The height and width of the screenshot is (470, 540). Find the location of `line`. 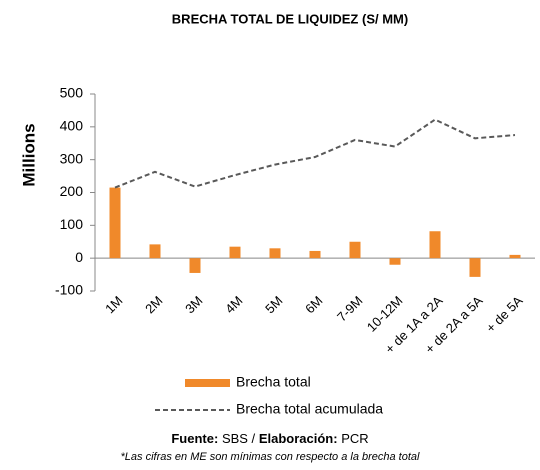

line is located at coordinates (315, 153).